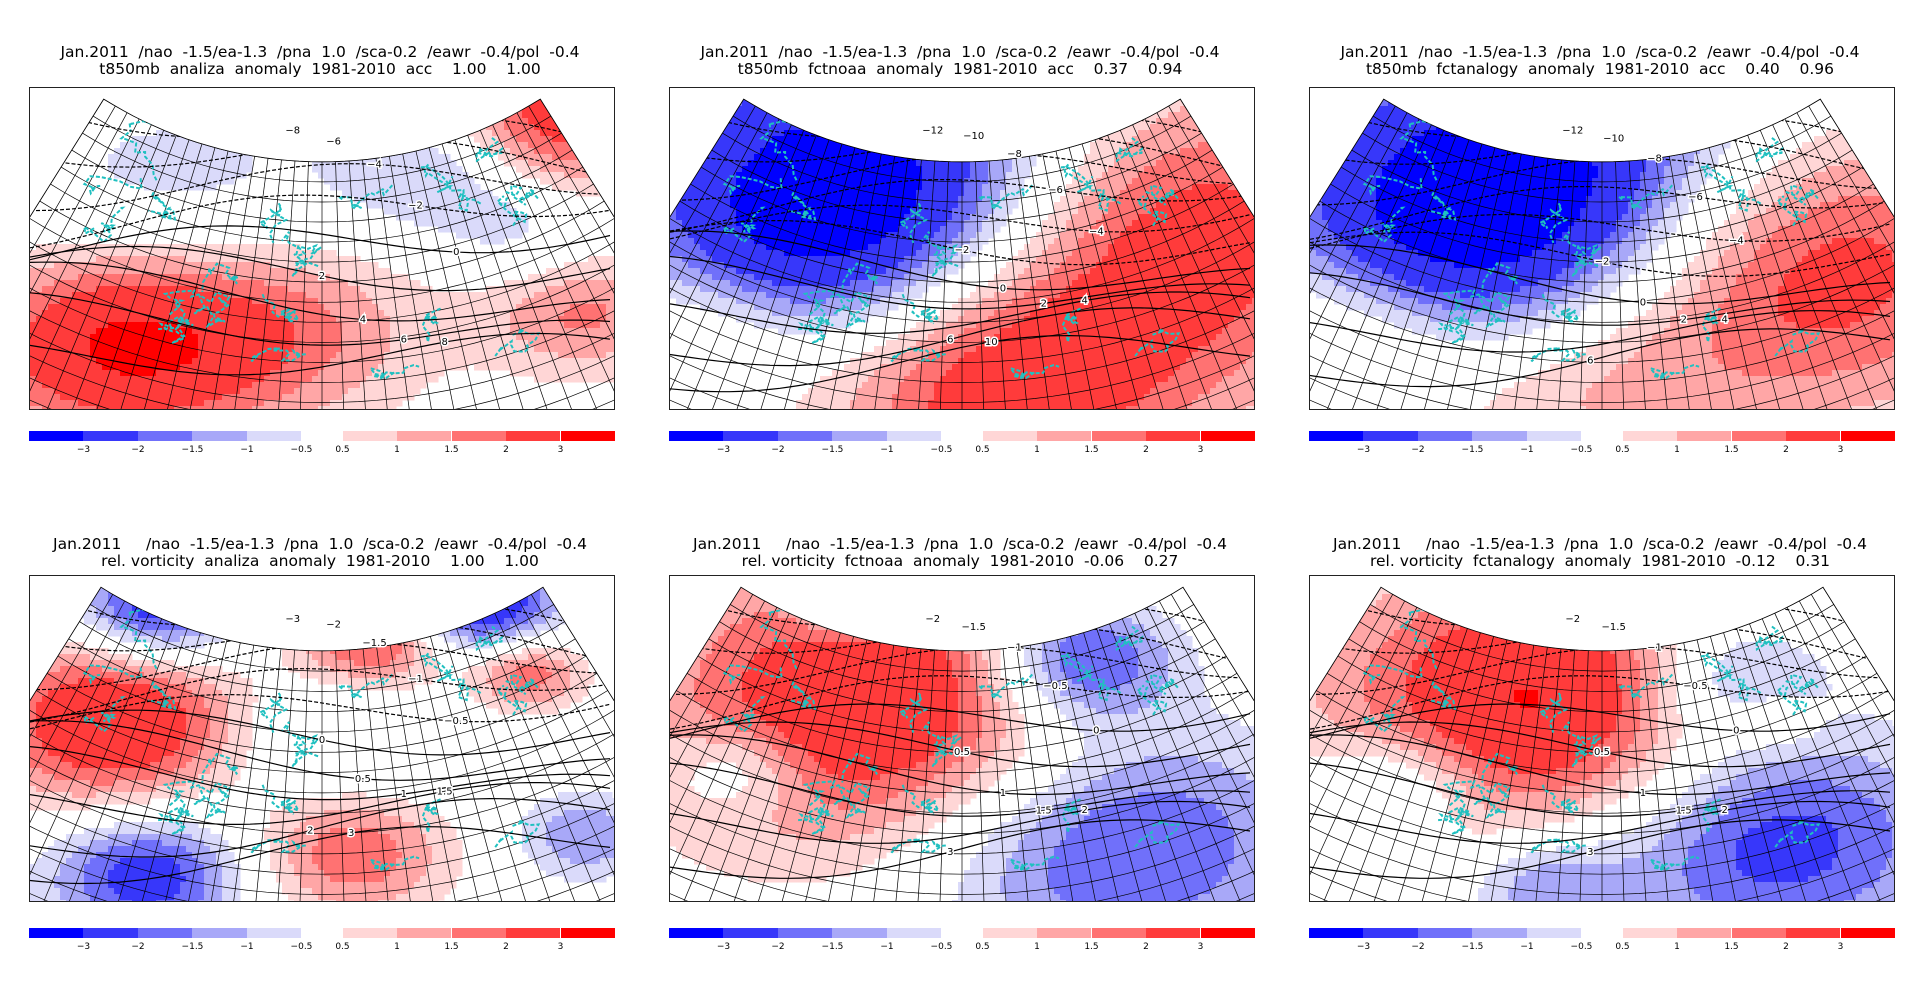  I want to click on colorbar-label: −1, so click(1526, 947).